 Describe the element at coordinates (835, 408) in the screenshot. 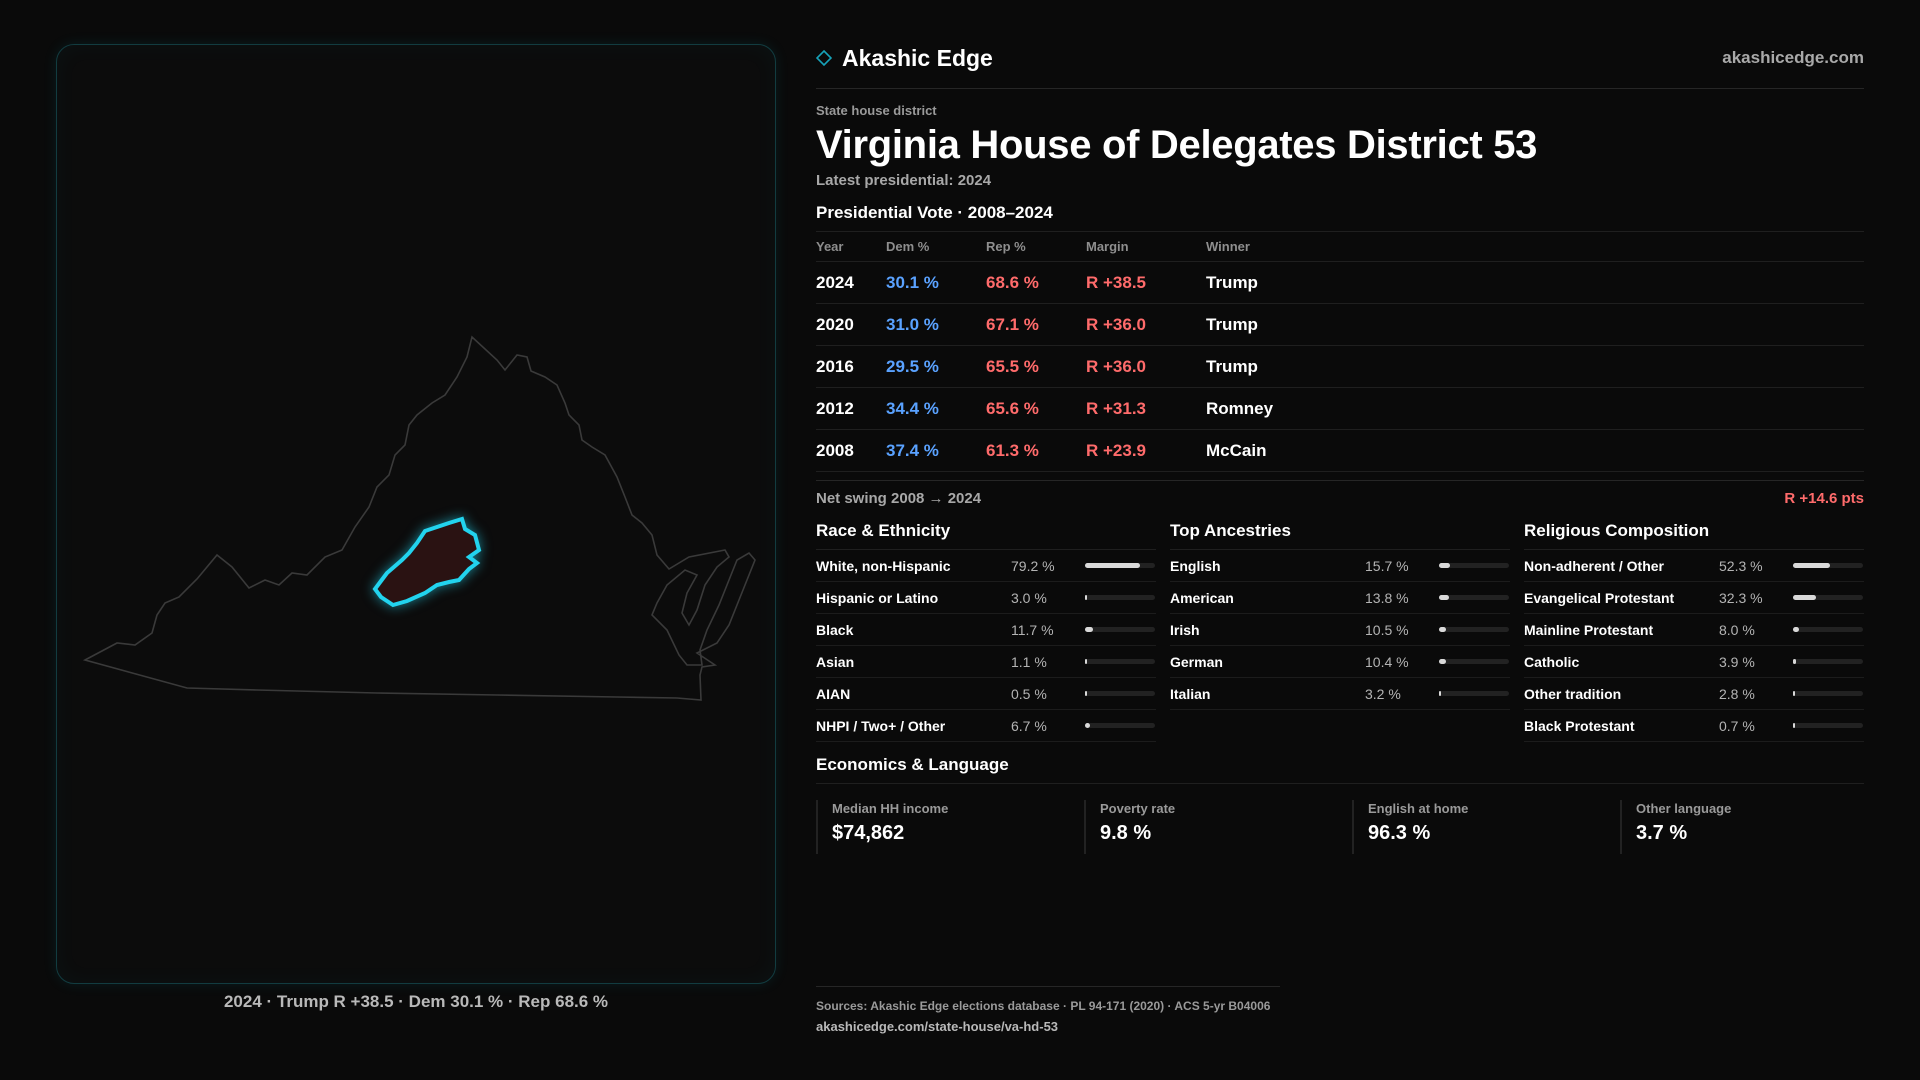

I see `row-year: 2012` at that location.